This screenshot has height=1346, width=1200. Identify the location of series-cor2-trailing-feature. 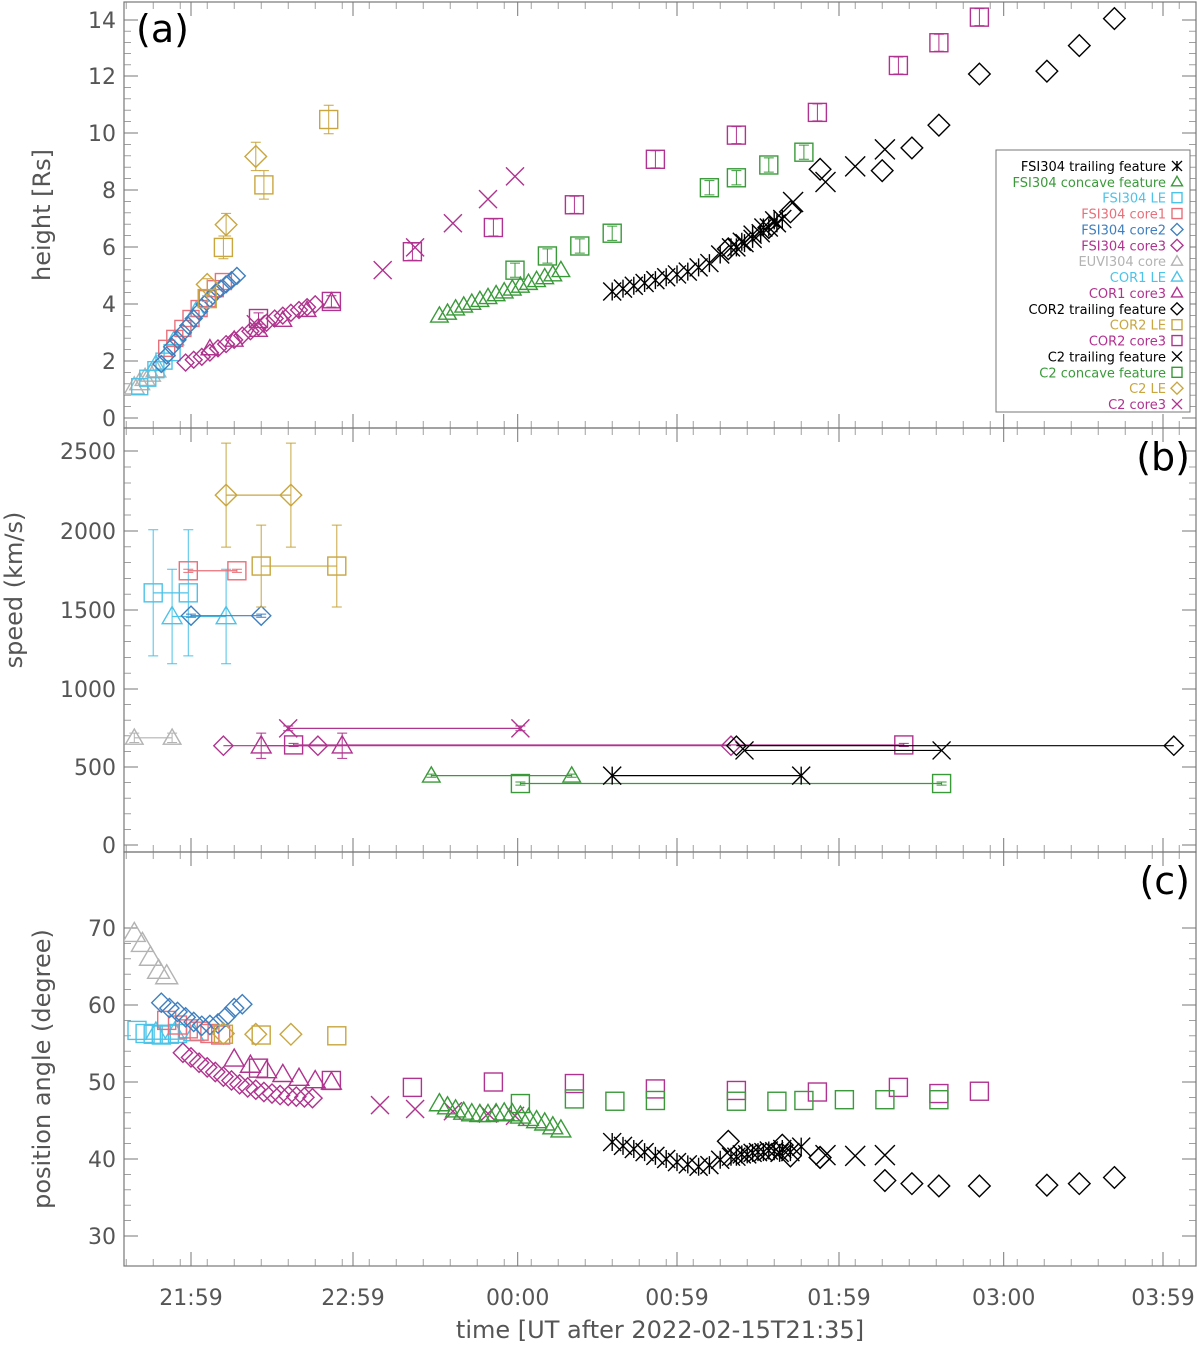
(921, 1163).